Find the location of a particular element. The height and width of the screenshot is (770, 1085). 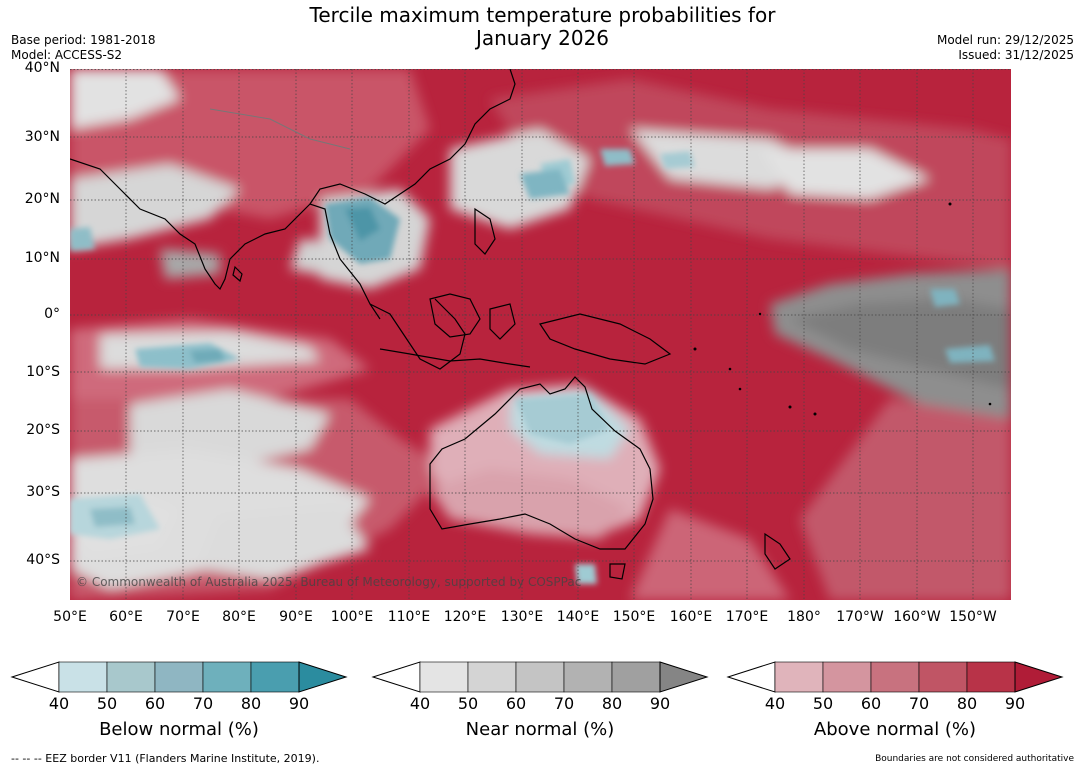

coastline-java is located at coordinates (455, 358).